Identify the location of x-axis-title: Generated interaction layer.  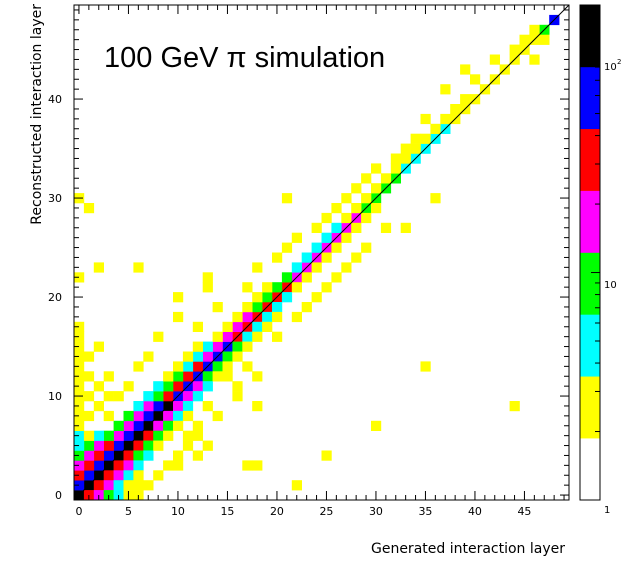
(468, 549).